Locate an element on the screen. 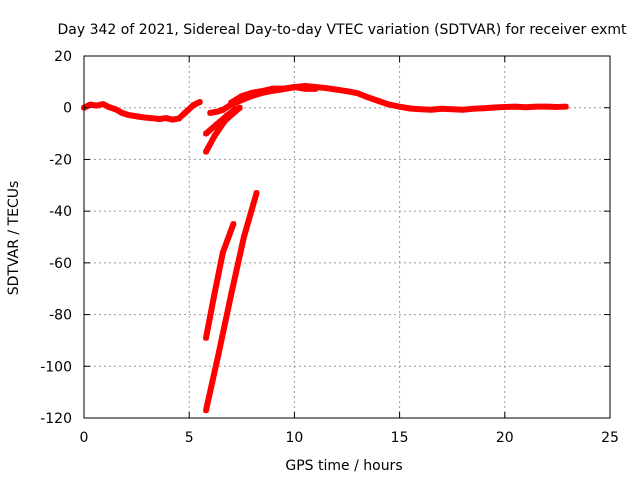  y-tick-label: -40 is located at coordinates (60, 212).